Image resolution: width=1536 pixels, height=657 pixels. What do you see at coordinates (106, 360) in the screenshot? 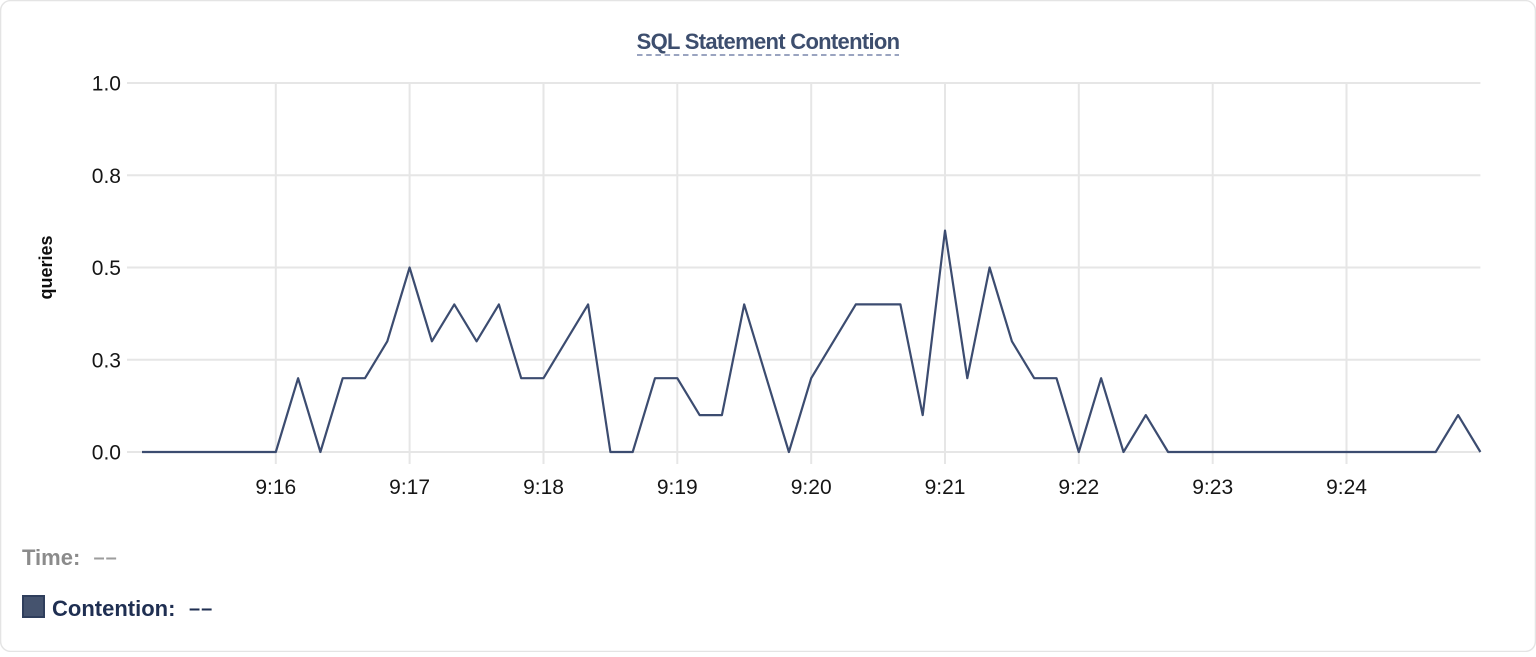
I see `svg-text: 0.3` at bounding box center [106, 360].